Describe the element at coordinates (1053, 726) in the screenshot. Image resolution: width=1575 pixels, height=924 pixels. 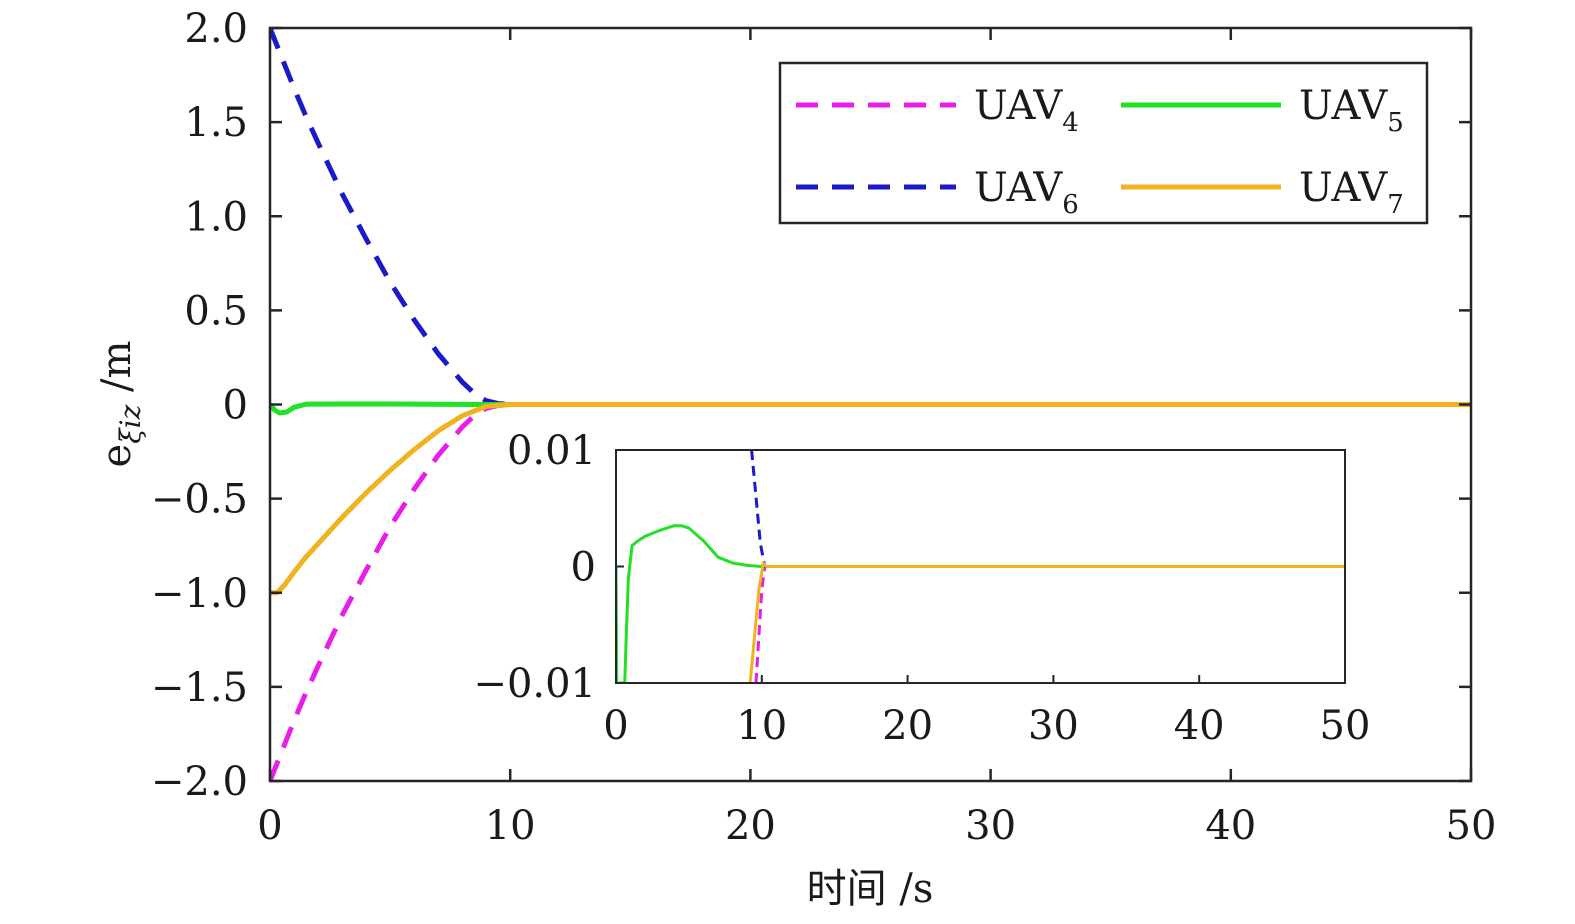
I see `inset-x-tick-label: 30` at that location.